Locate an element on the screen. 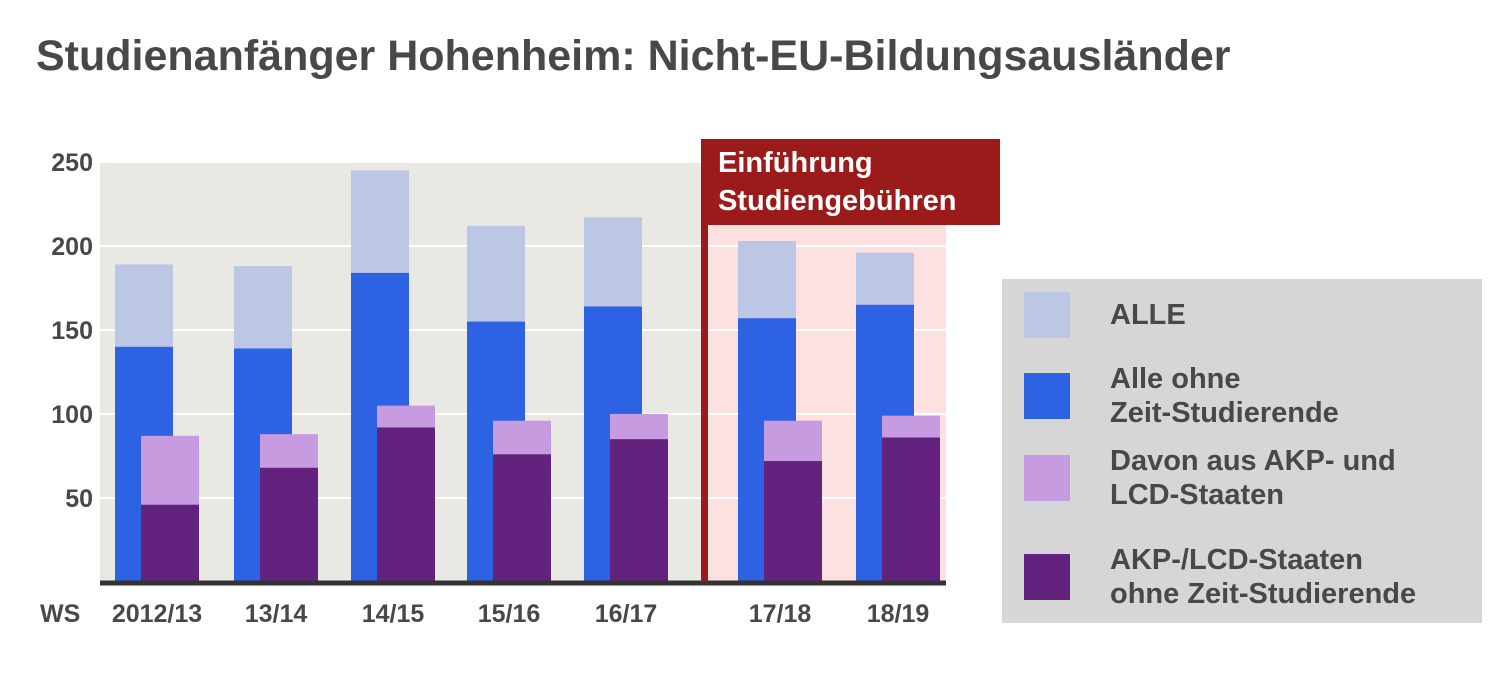 This screenshot has height=698, width=1500. y-tick-label: 150 is located at coordinates (72, 331).